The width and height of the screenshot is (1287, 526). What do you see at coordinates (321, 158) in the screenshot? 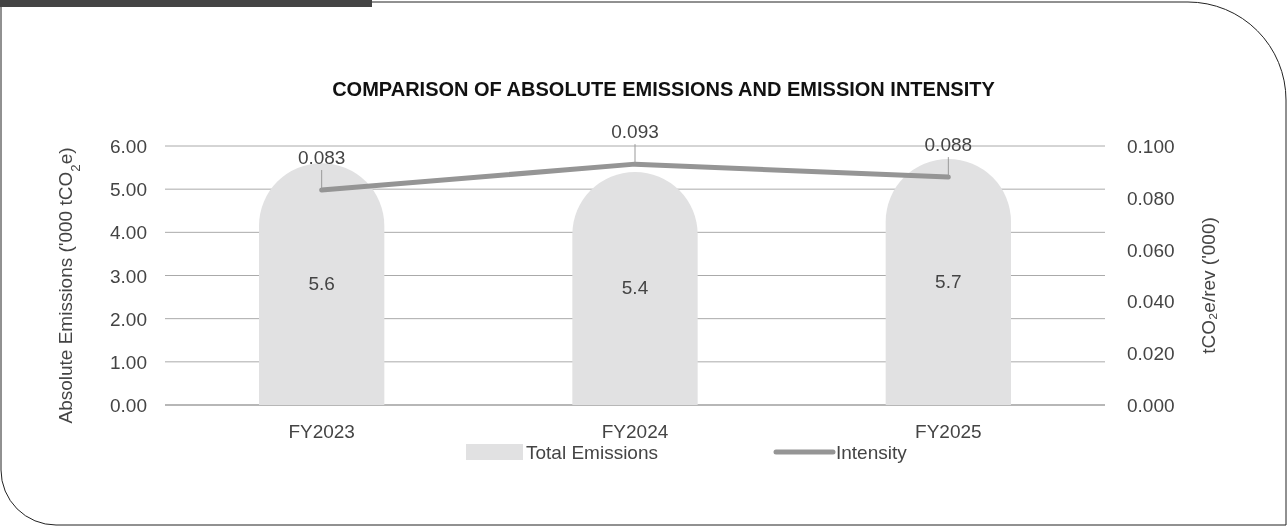
I see `data-label: 0.083` at bounding box center [321, 158].